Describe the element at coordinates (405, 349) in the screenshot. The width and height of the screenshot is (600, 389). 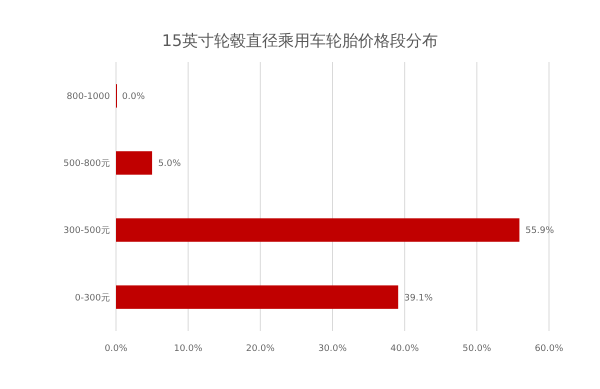
I see `x-tick-label: 40.0%` at that location.